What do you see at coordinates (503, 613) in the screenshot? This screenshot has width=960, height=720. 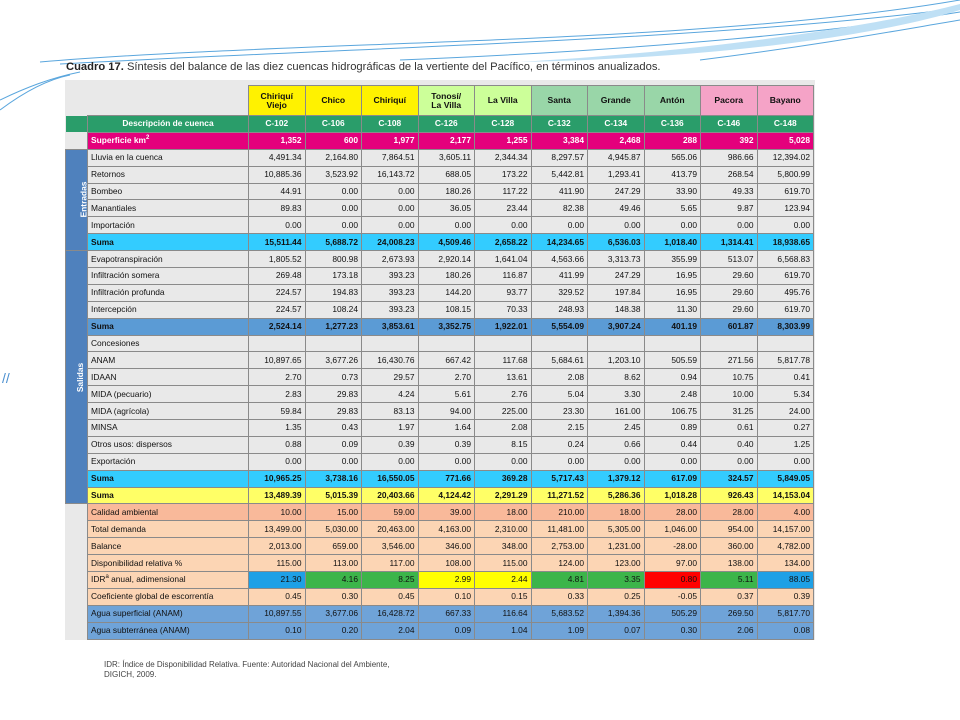 I see `value-cell: 116.64` at bounding box center [503, 613].